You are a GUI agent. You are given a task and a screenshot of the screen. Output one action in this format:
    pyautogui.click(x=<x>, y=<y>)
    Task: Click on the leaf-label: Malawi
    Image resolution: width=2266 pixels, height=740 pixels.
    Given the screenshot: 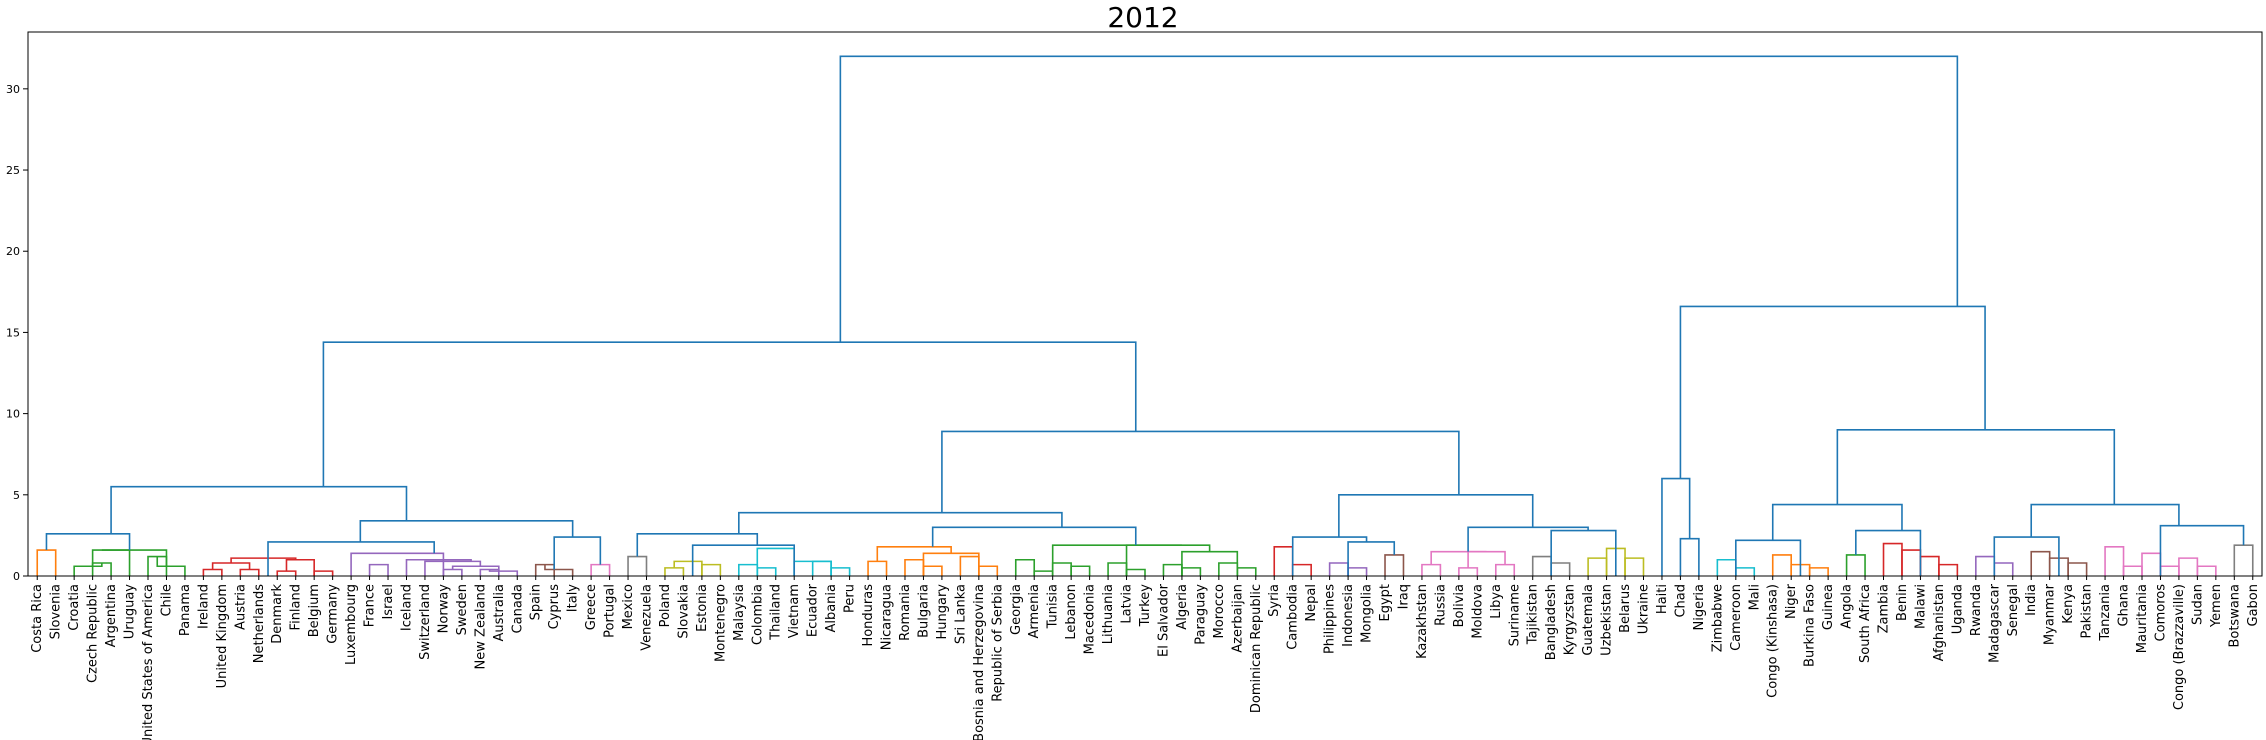 What is the action you would take?
    pyautogui.click(x=1920, y=606)
    